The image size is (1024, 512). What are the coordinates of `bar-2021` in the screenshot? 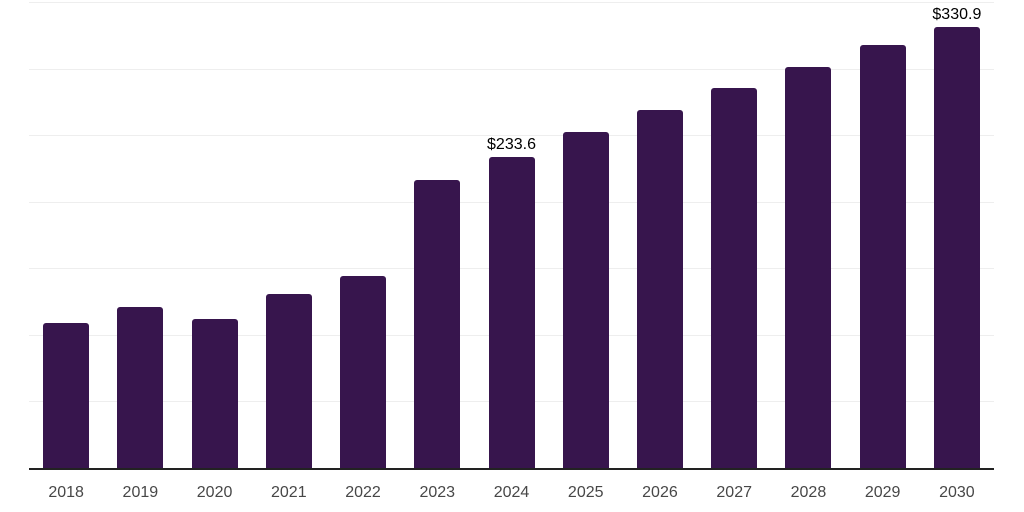 It's located at (288, 380).